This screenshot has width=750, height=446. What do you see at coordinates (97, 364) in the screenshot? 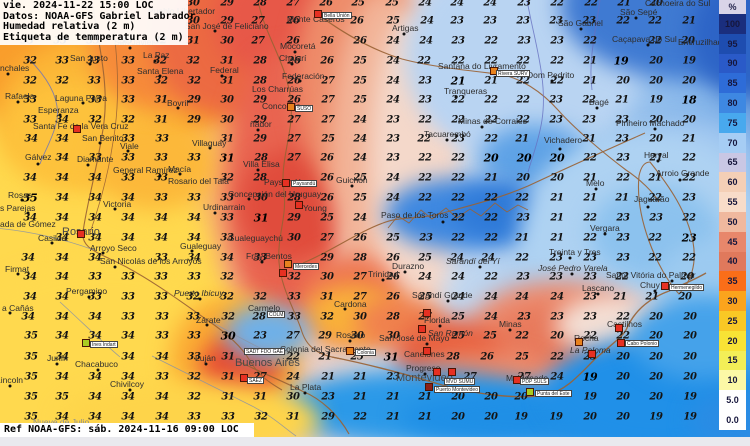
I see `city-label: Chacabuco` at bounding box center [97, 364].